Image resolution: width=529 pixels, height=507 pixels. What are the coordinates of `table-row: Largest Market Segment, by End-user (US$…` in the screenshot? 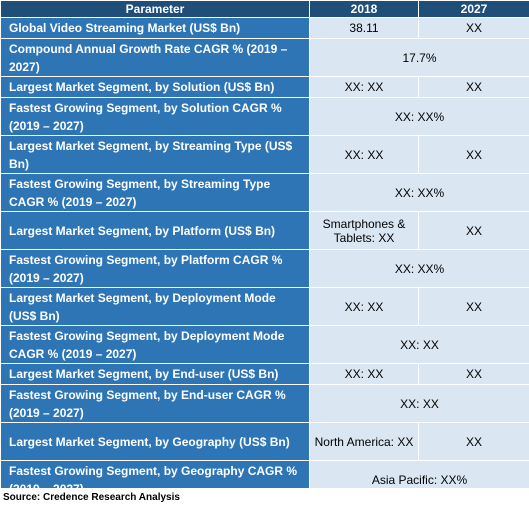 It's located at (264, 374).